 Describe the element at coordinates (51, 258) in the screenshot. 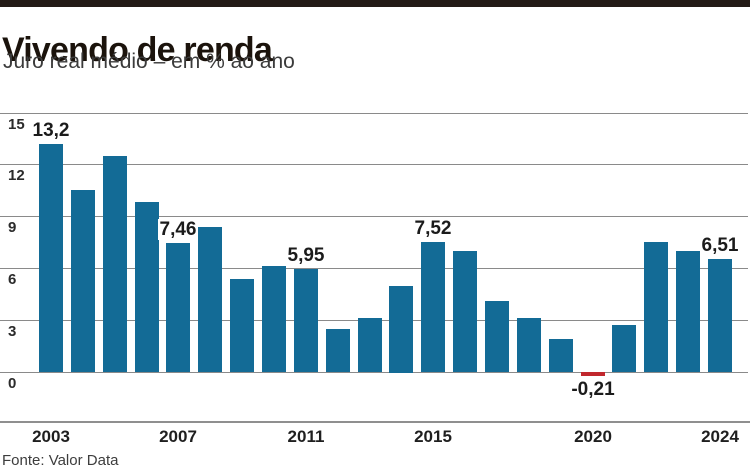

I see `bar-2003` at that location.